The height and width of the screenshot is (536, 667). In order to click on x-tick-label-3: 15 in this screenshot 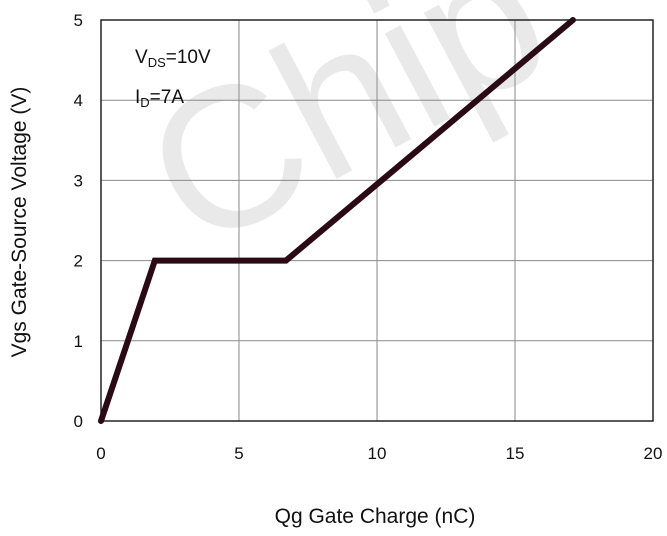, I will do `click(515, 453)`.